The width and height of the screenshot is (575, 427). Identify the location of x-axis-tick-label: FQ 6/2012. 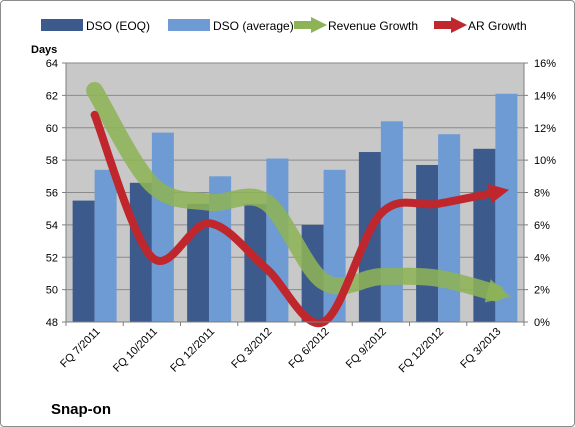
(309, 348).